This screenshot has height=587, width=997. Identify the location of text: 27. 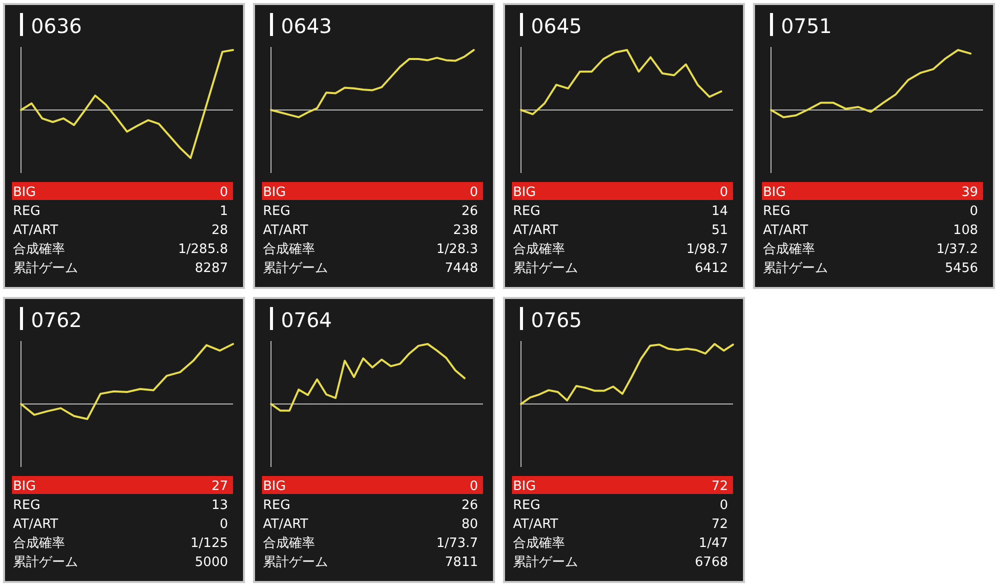
(219, 486).